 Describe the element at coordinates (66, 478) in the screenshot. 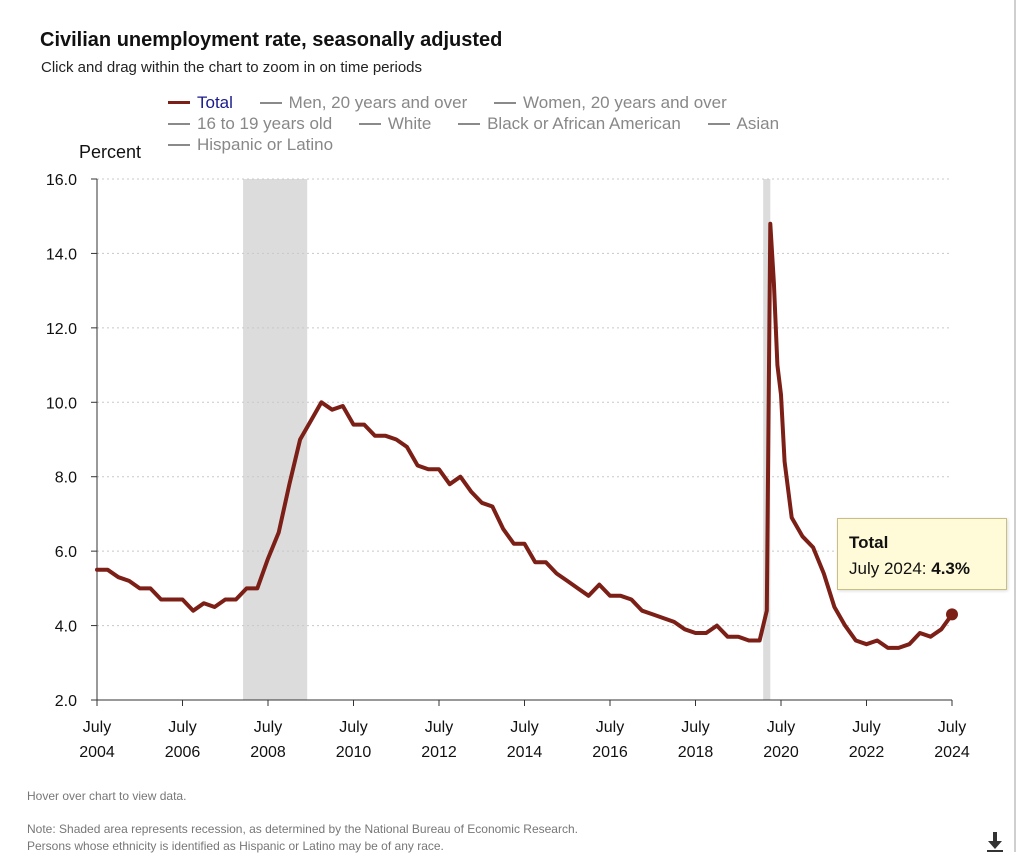

I see `y-tick-label: 8.0` at that location.